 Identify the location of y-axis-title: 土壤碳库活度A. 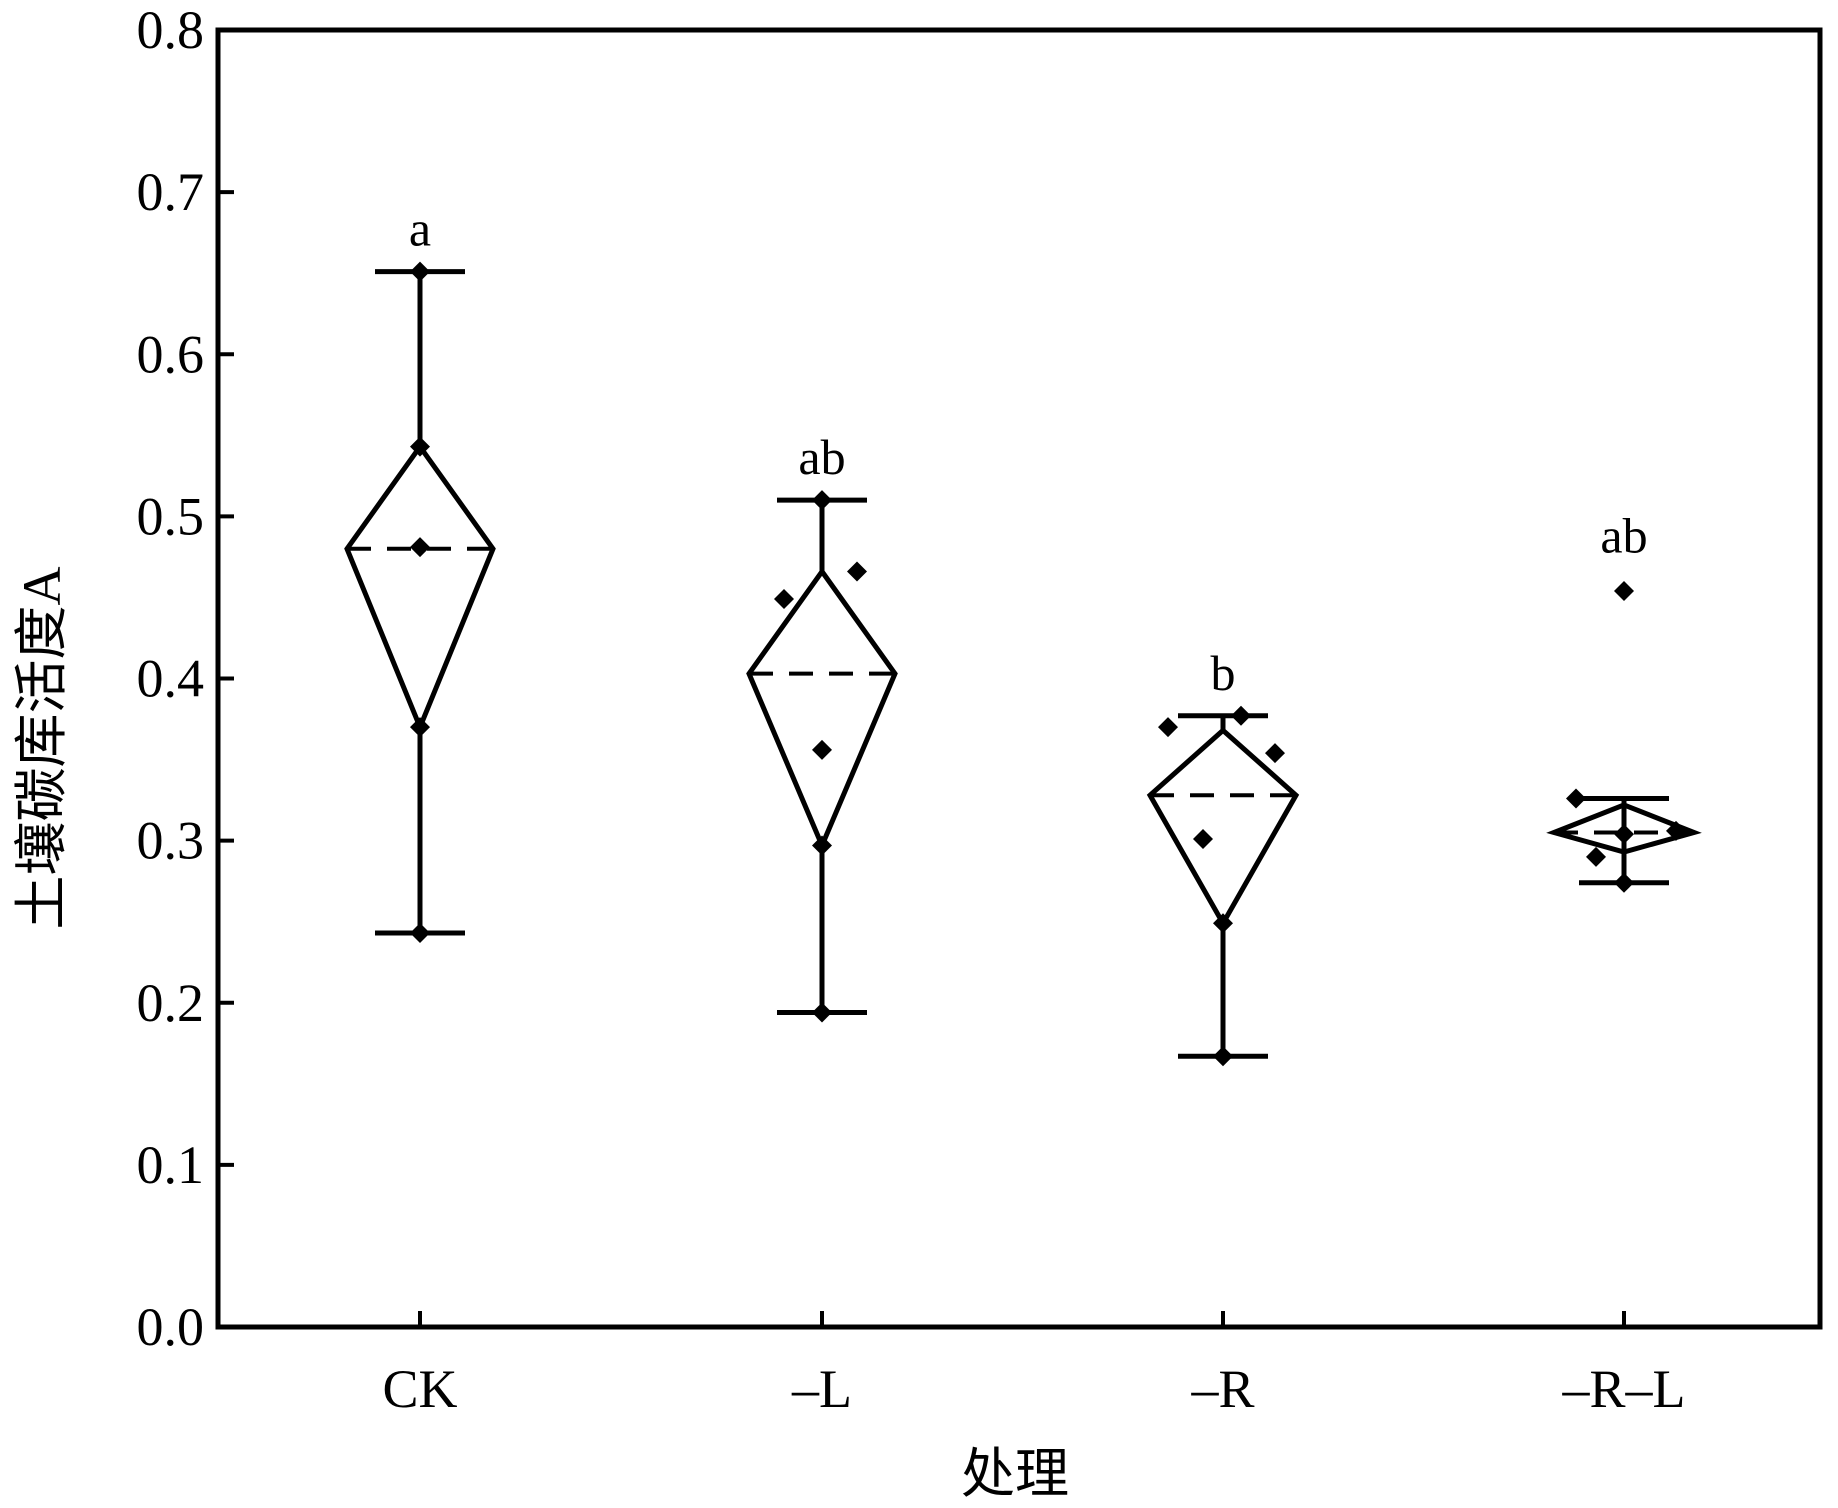
(42, 748).